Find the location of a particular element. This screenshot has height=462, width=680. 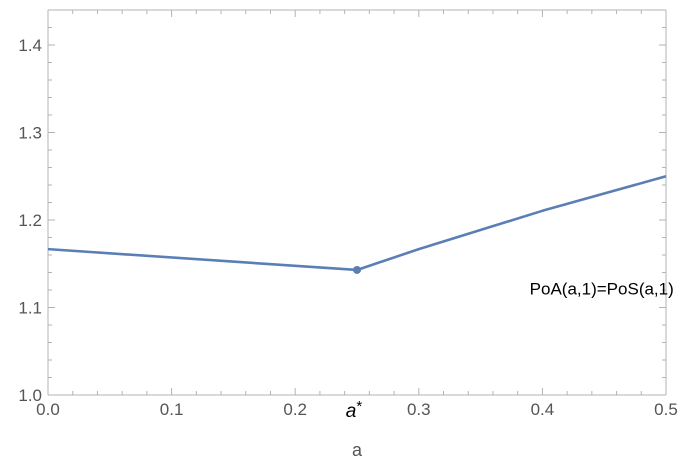

x-tick-label: 0.0 is located at coordinates (48, 409).